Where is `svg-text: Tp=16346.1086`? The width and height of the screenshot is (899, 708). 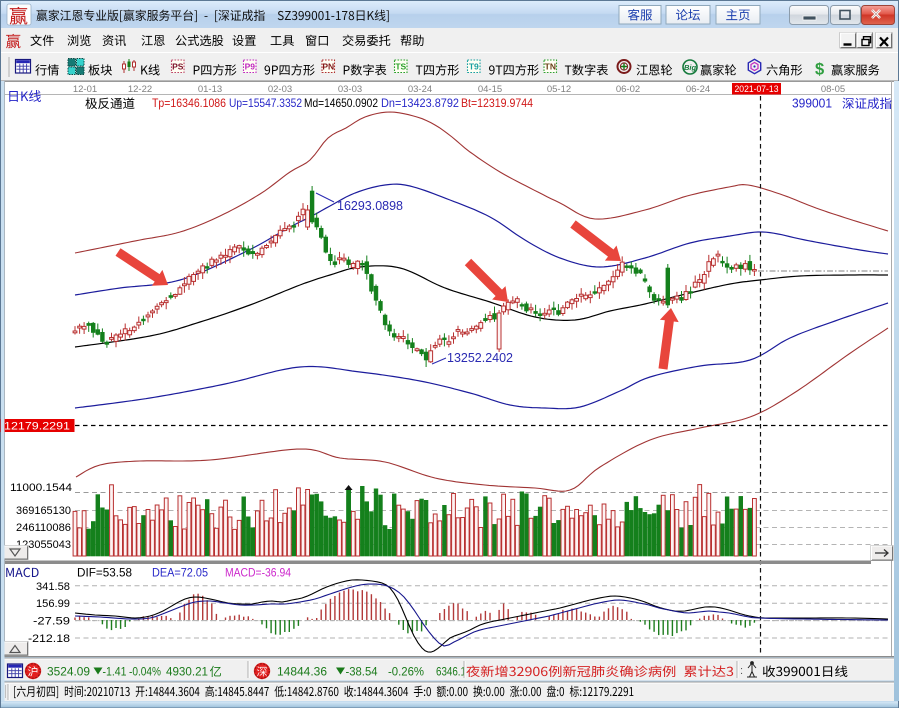 svg-text: Tp=16346.1086 is located at coordinates (189, 103).